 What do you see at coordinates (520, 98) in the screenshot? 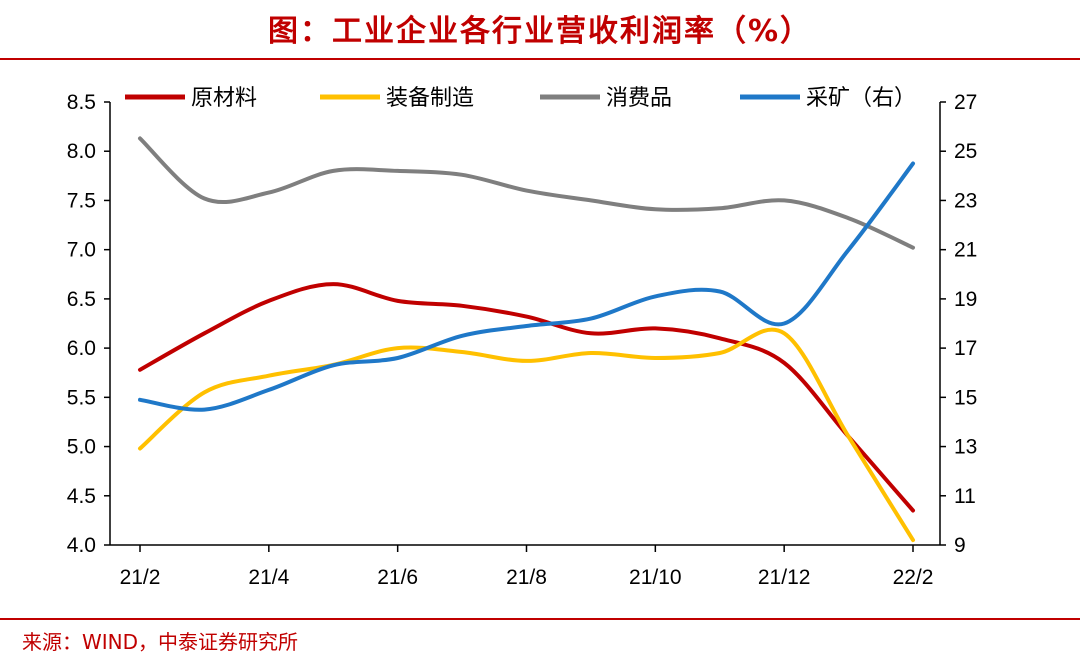
I see `legend: 原材料 装备制造 消费品 采矿（右）` at bounding box center [520, 98].